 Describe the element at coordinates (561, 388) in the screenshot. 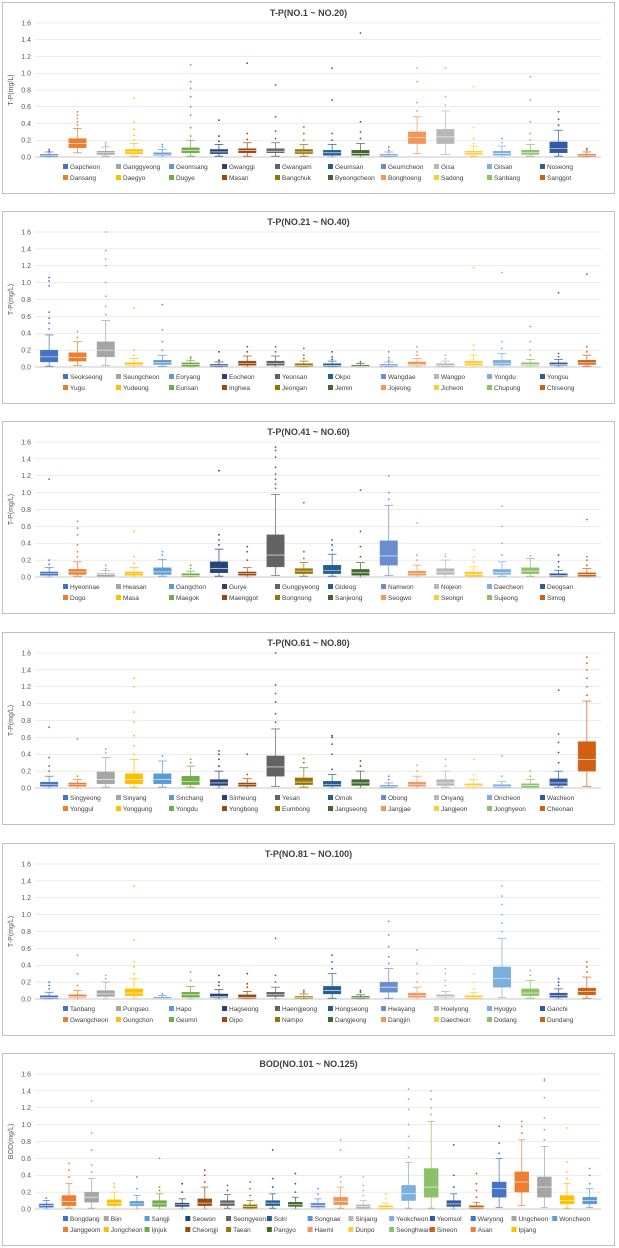

I see `legend-label: Chiseong` at that location.